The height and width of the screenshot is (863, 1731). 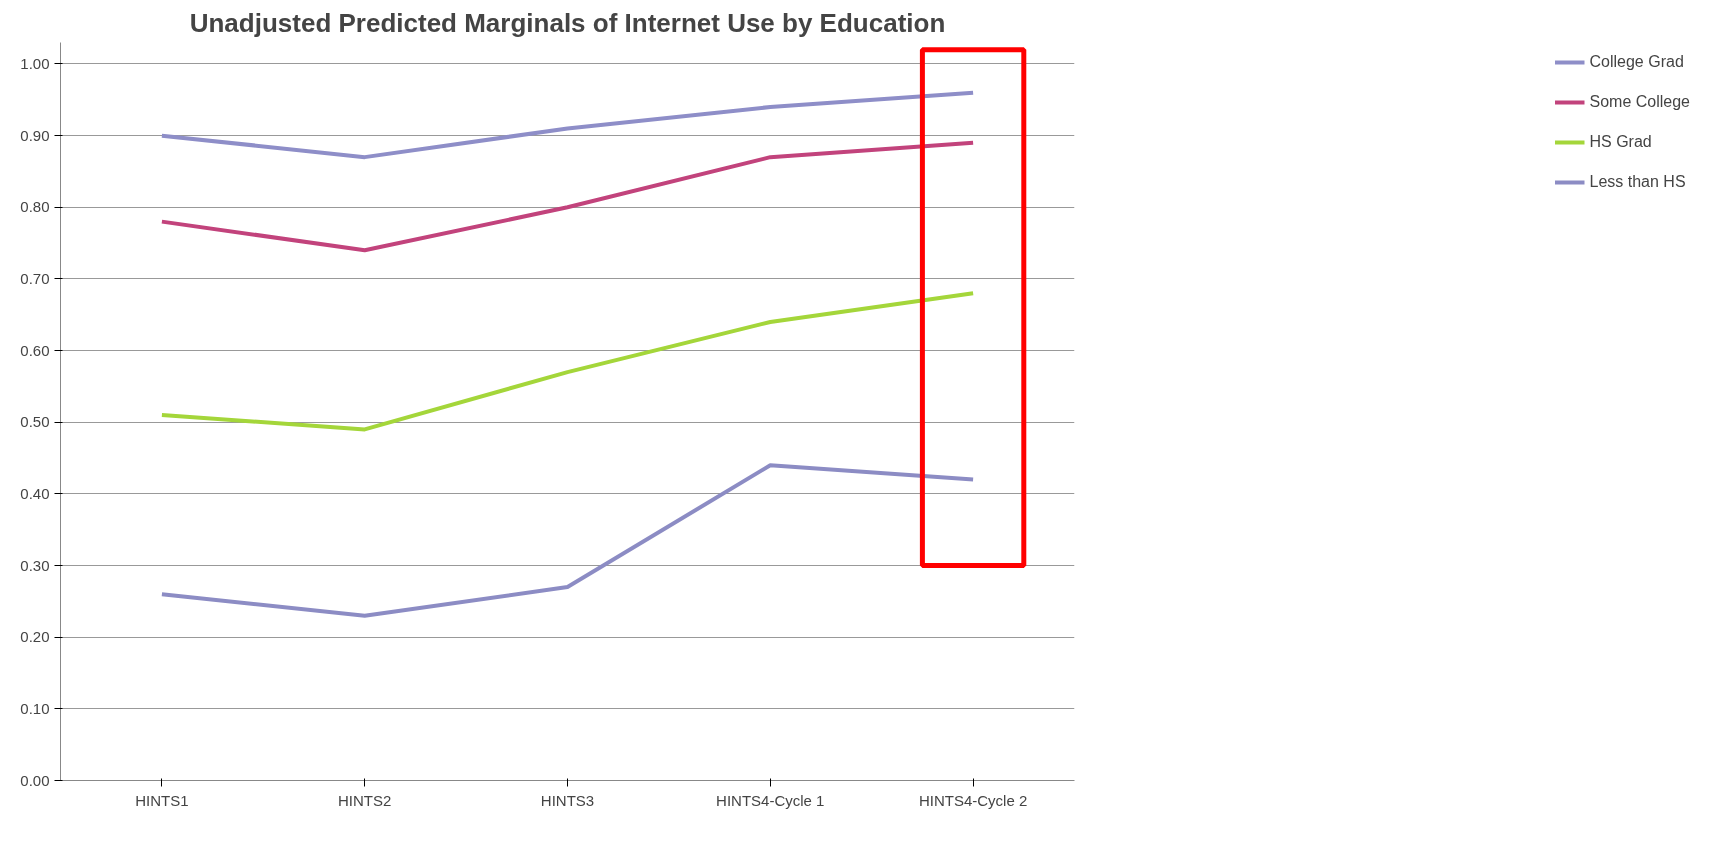 I want to click on y-tick-label: 0.60, so click(x=35, y=350).